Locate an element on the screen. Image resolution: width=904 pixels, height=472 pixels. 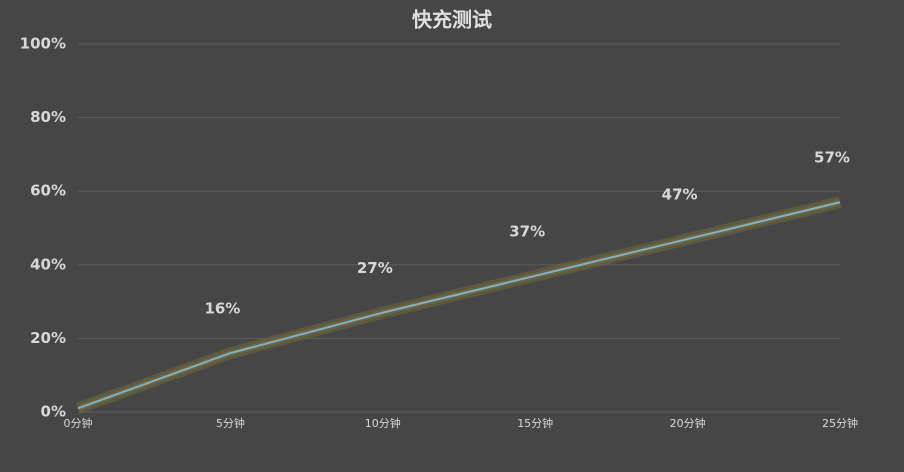
value-label: 37% is located at coordinates (527, 231).